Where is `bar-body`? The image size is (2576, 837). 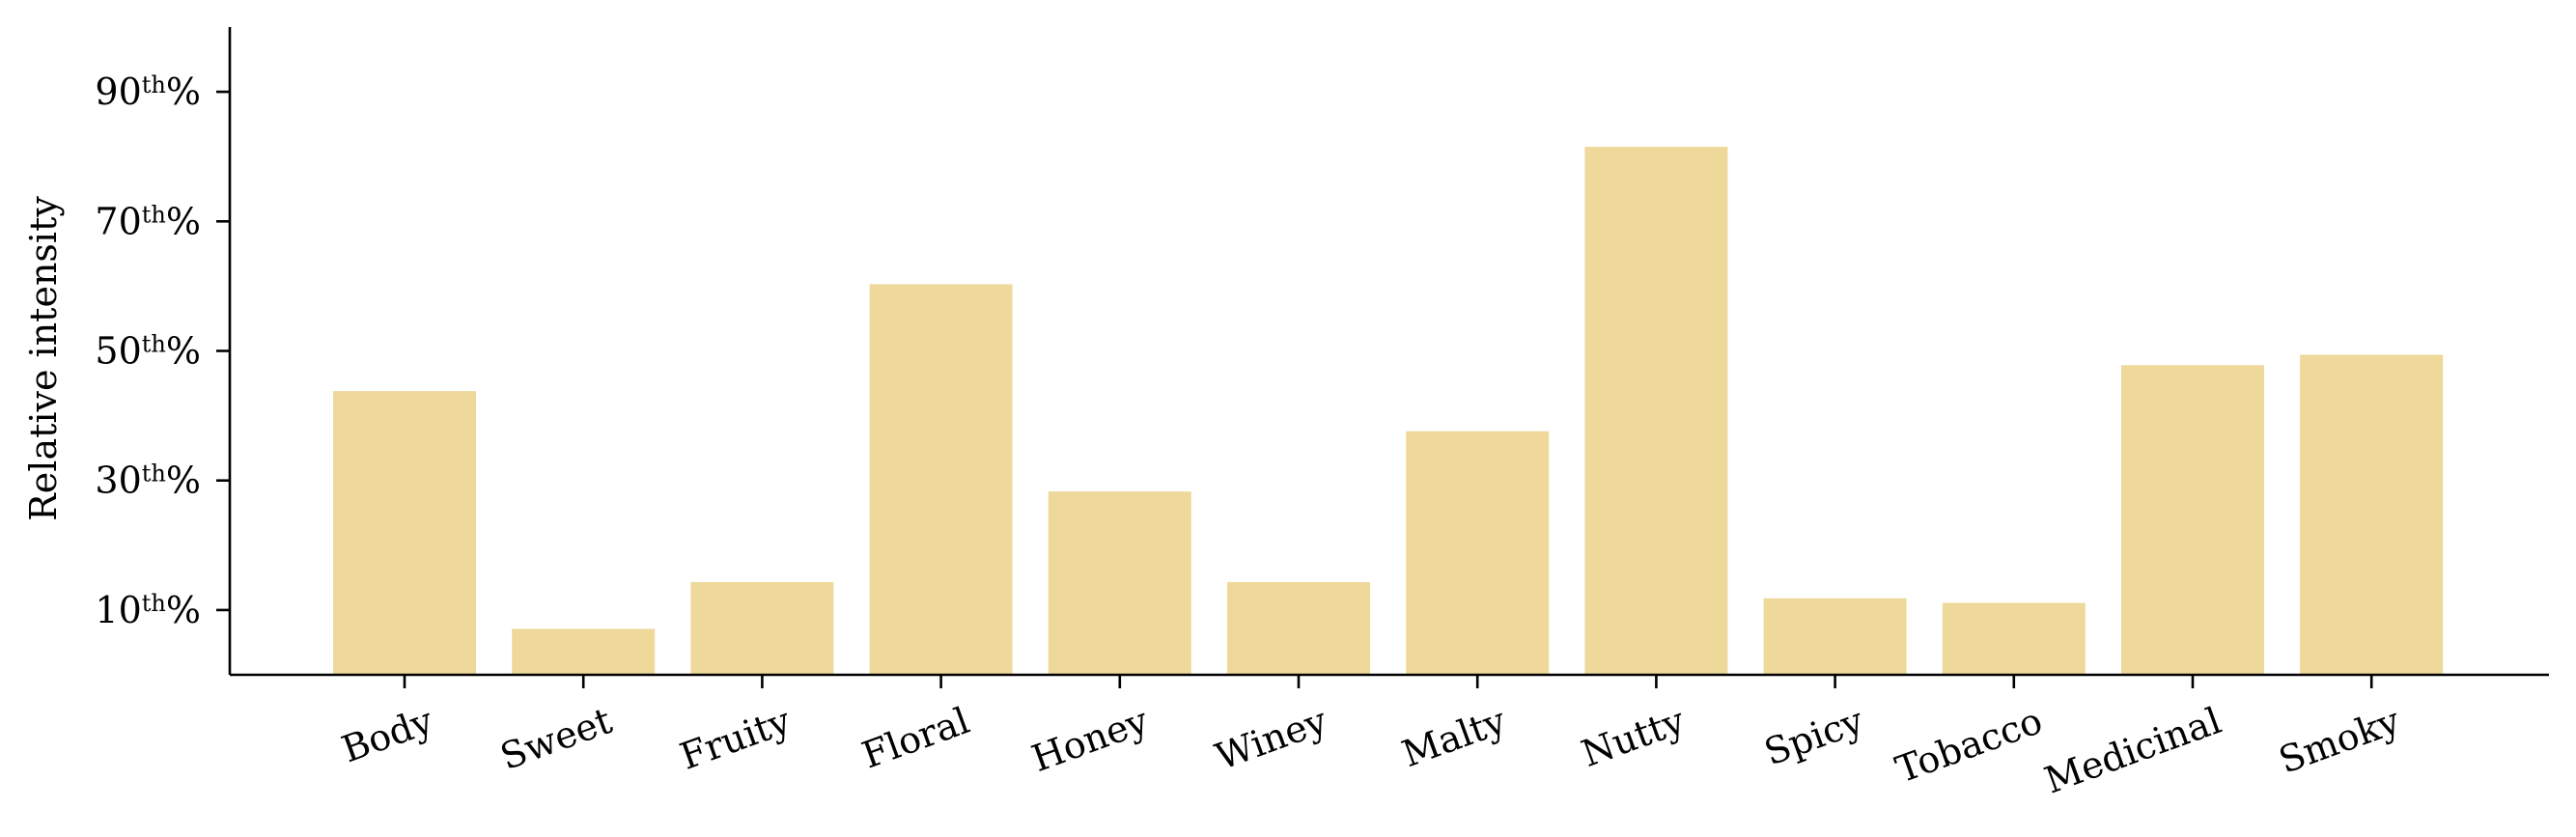 bar-body is located at coordinates (405, 533).